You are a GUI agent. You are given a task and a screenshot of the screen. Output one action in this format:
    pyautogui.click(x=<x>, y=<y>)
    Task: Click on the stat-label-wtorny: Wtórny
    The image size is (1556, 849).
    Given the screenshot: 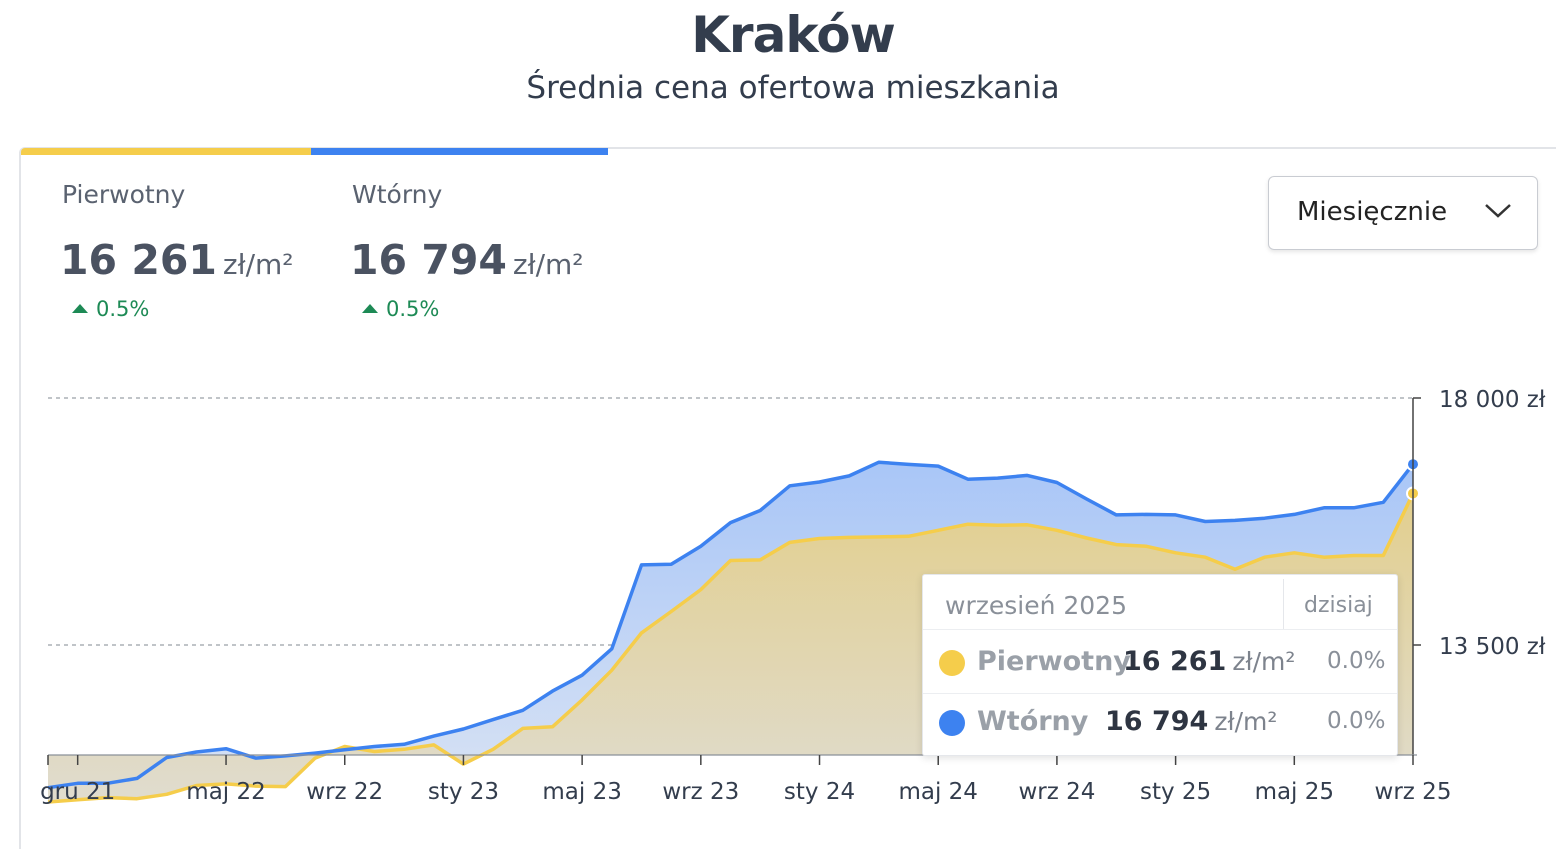 What is the action you would take?
    pyautogui.click(x=397, y=194)
    